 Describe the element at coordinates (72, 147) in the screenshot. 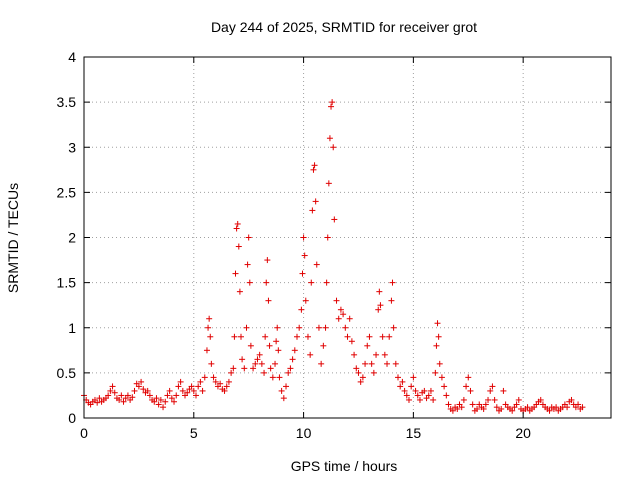

I see `y-tick-label: 3` at that location.